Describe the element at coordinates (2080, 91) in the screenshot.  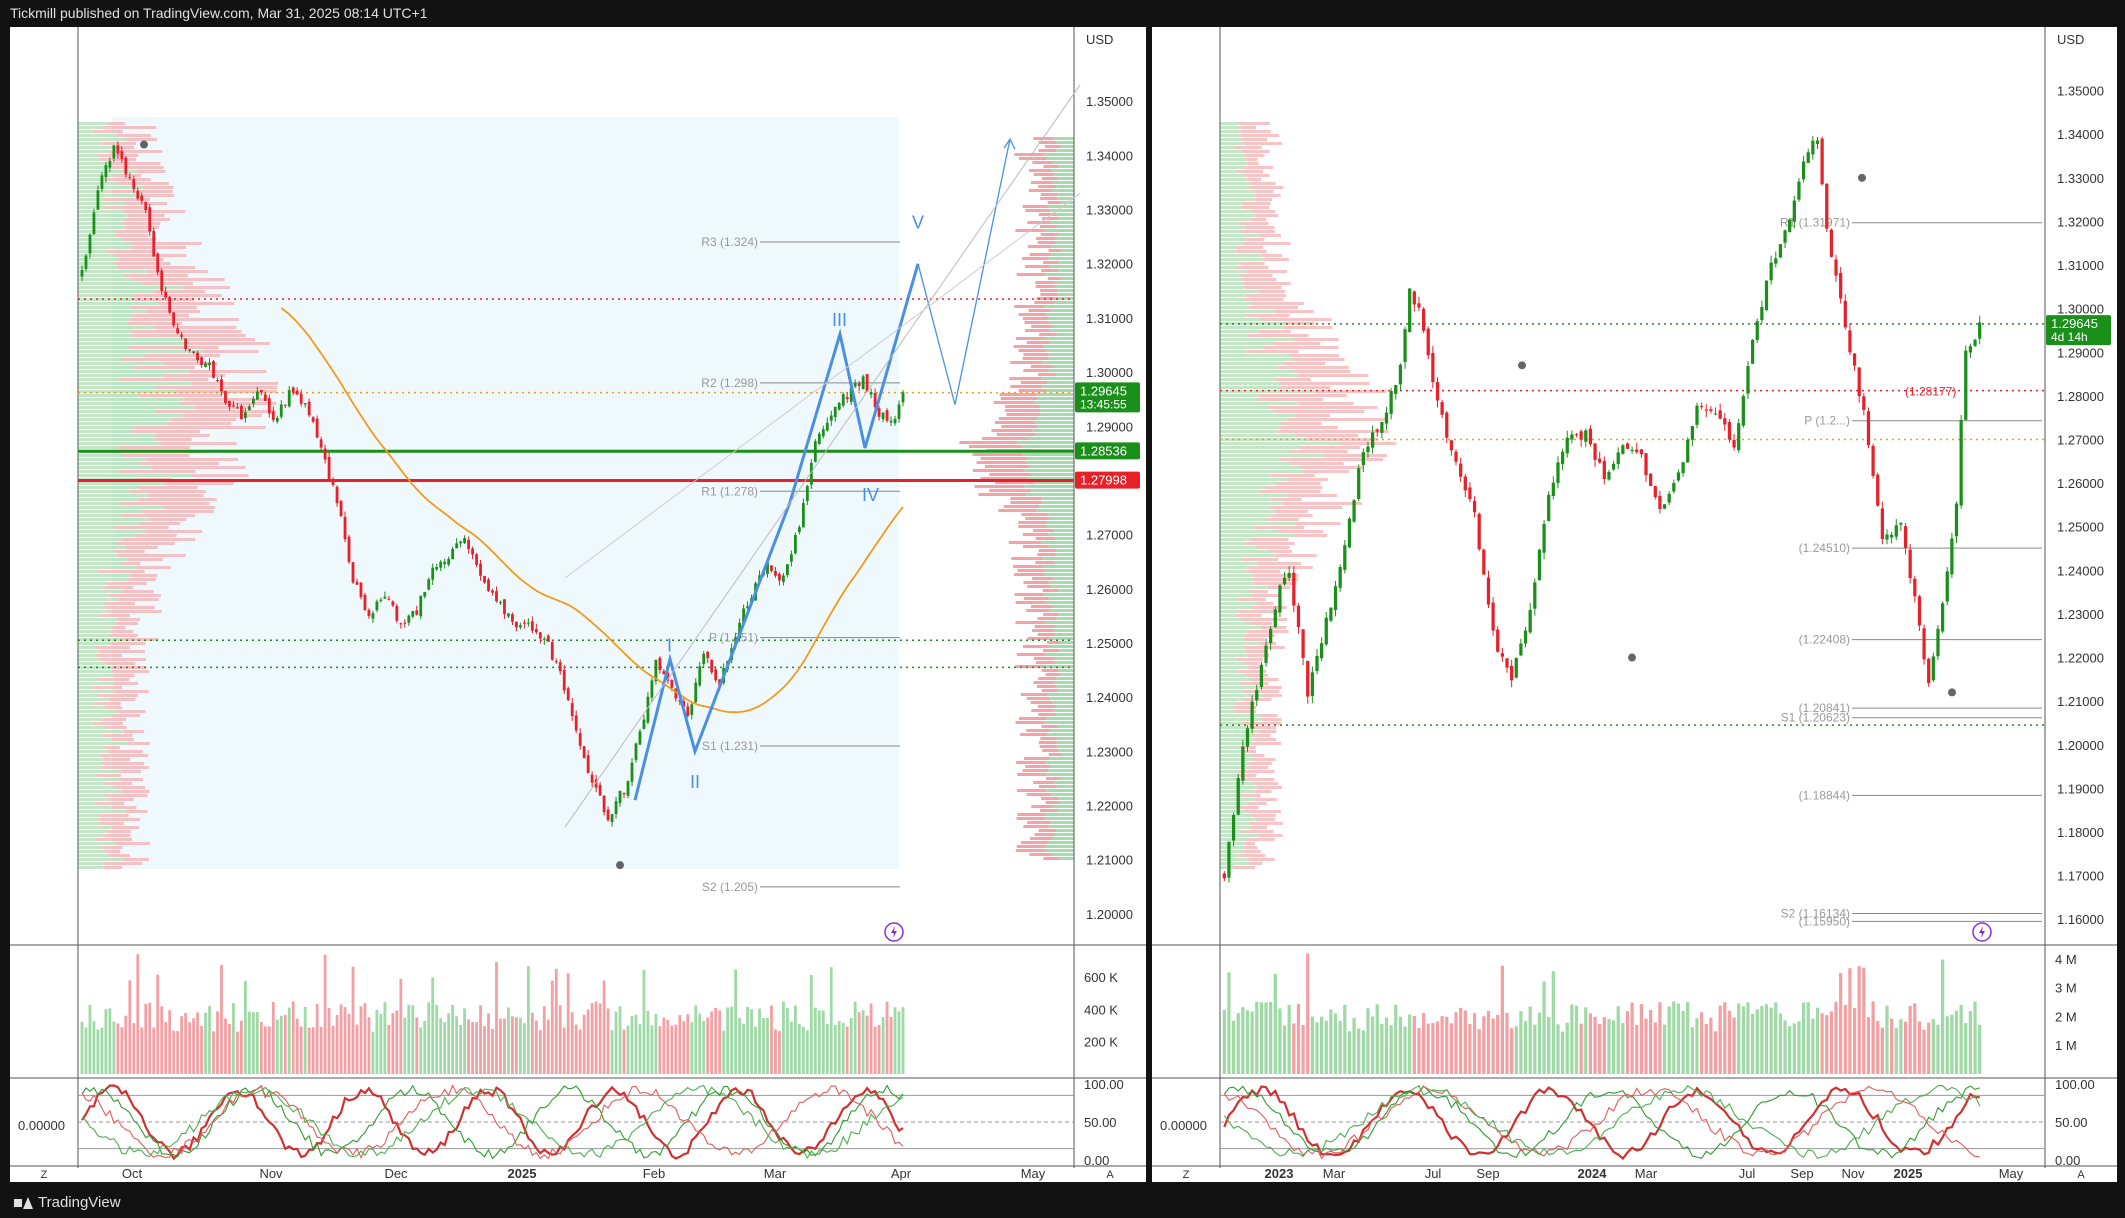
I see `y-tick-label: 1.35000` at that location.